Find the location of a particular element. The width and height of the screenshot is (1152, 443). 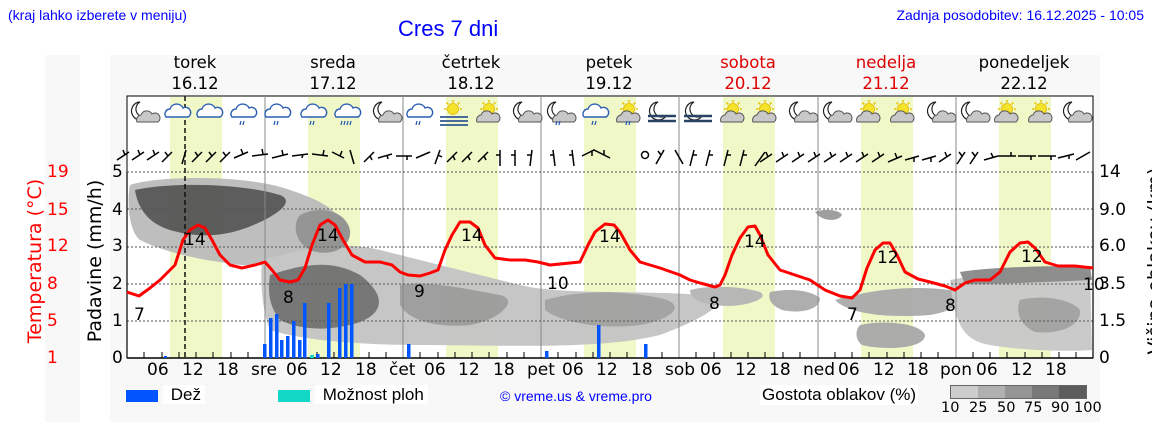

day-header-tue: torek 16.12 is located at coordinates (195, 73).